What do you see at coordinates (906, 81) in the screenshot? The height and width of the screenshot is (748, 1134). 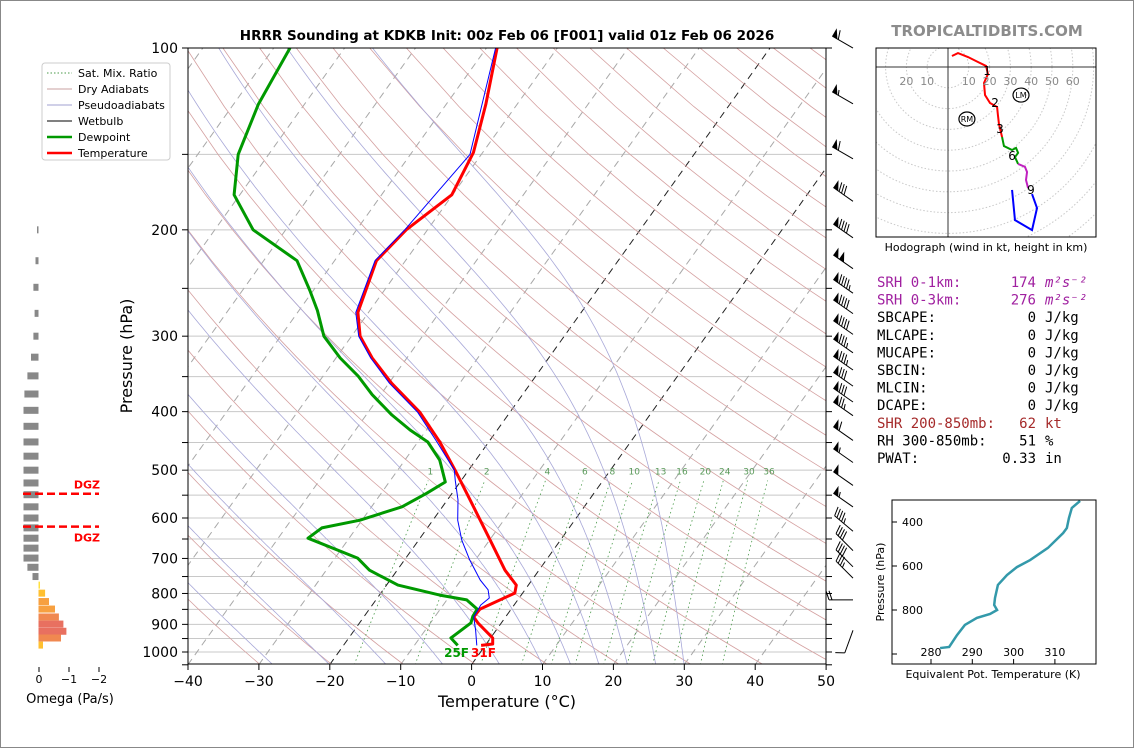 I see `hodograph-ring-label: 20` at bounding box center [906, 81].